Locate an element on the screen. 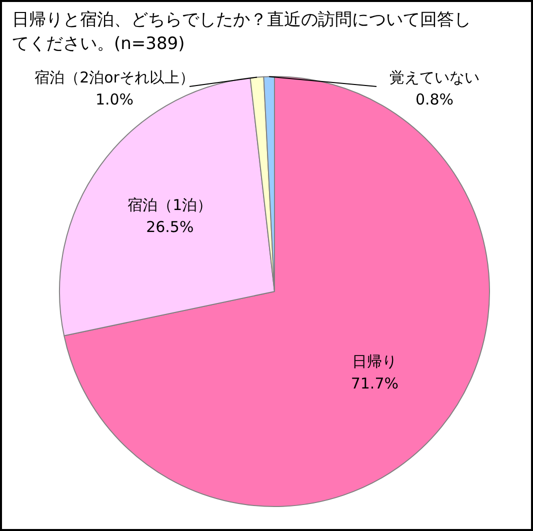 The height and width of the screenshot is (531, 533). data-label: 71.7% is located at coordinates (374, 383).